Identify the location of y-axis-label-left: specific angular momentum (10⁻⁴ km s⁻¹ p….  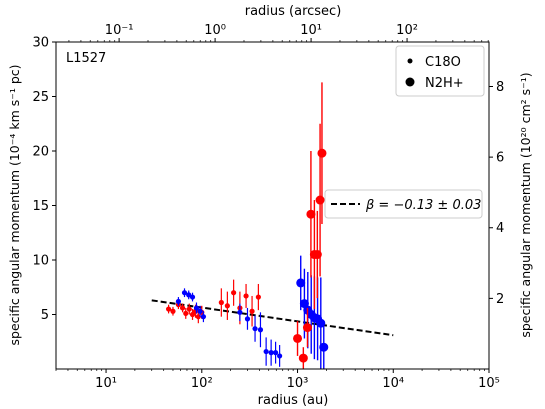
(14, 204).